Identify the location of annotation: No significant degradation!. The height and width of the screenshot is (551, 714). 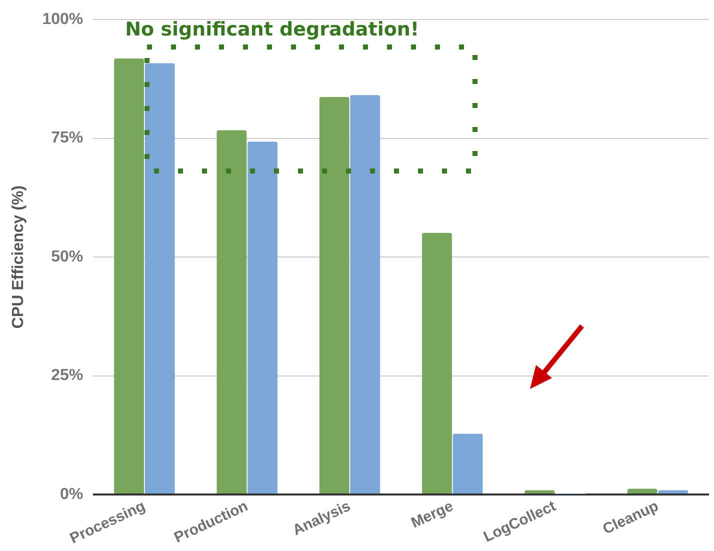
(272, 29).